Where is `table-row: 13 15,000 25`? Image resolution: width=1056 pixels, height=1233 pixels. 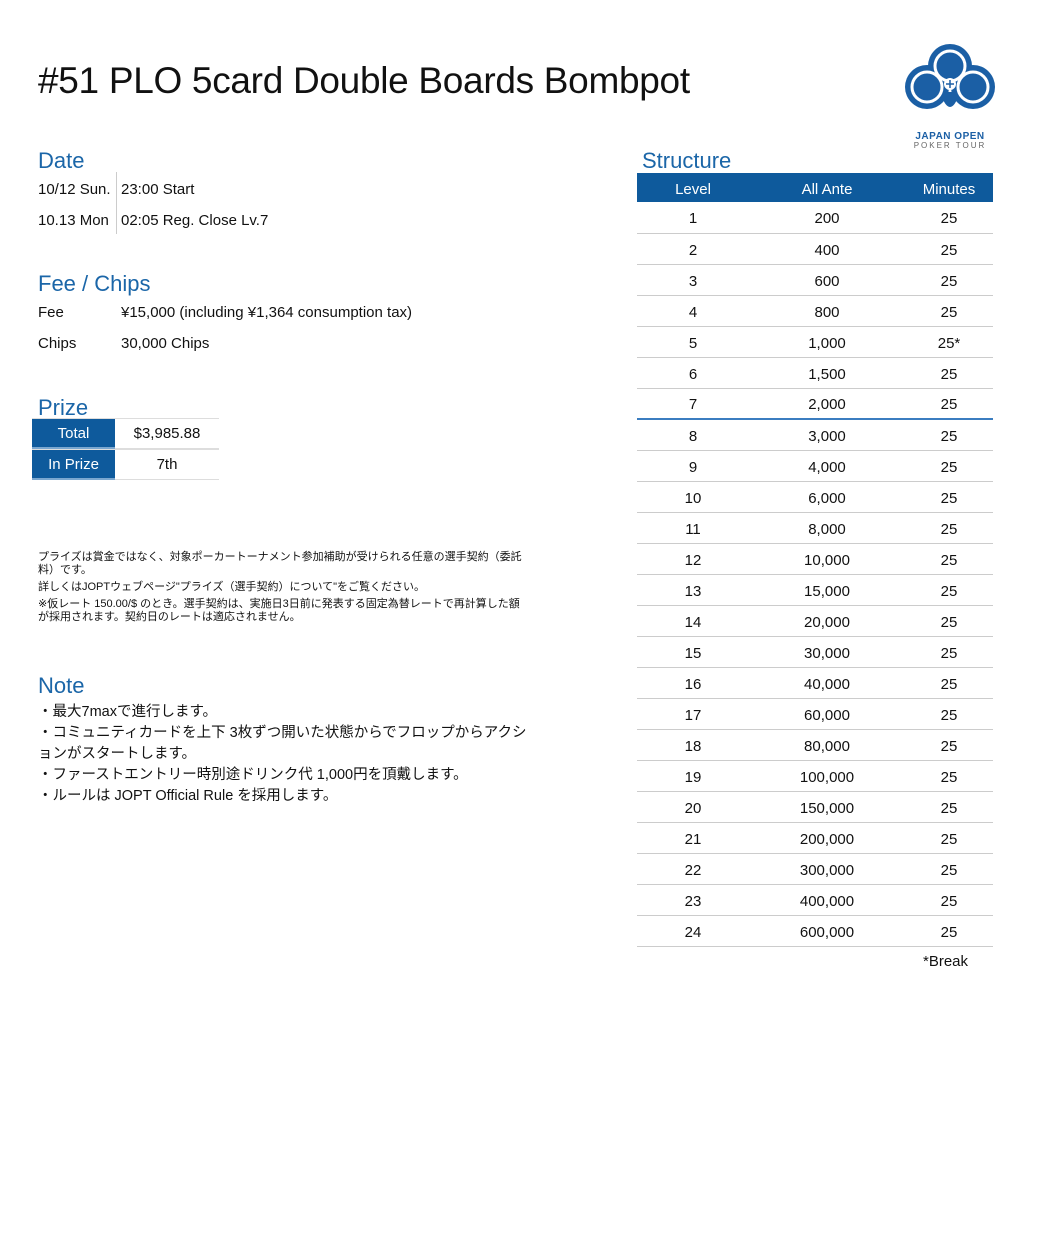
table-row: 13 15,000 25 is located at coordinates (815, 590).